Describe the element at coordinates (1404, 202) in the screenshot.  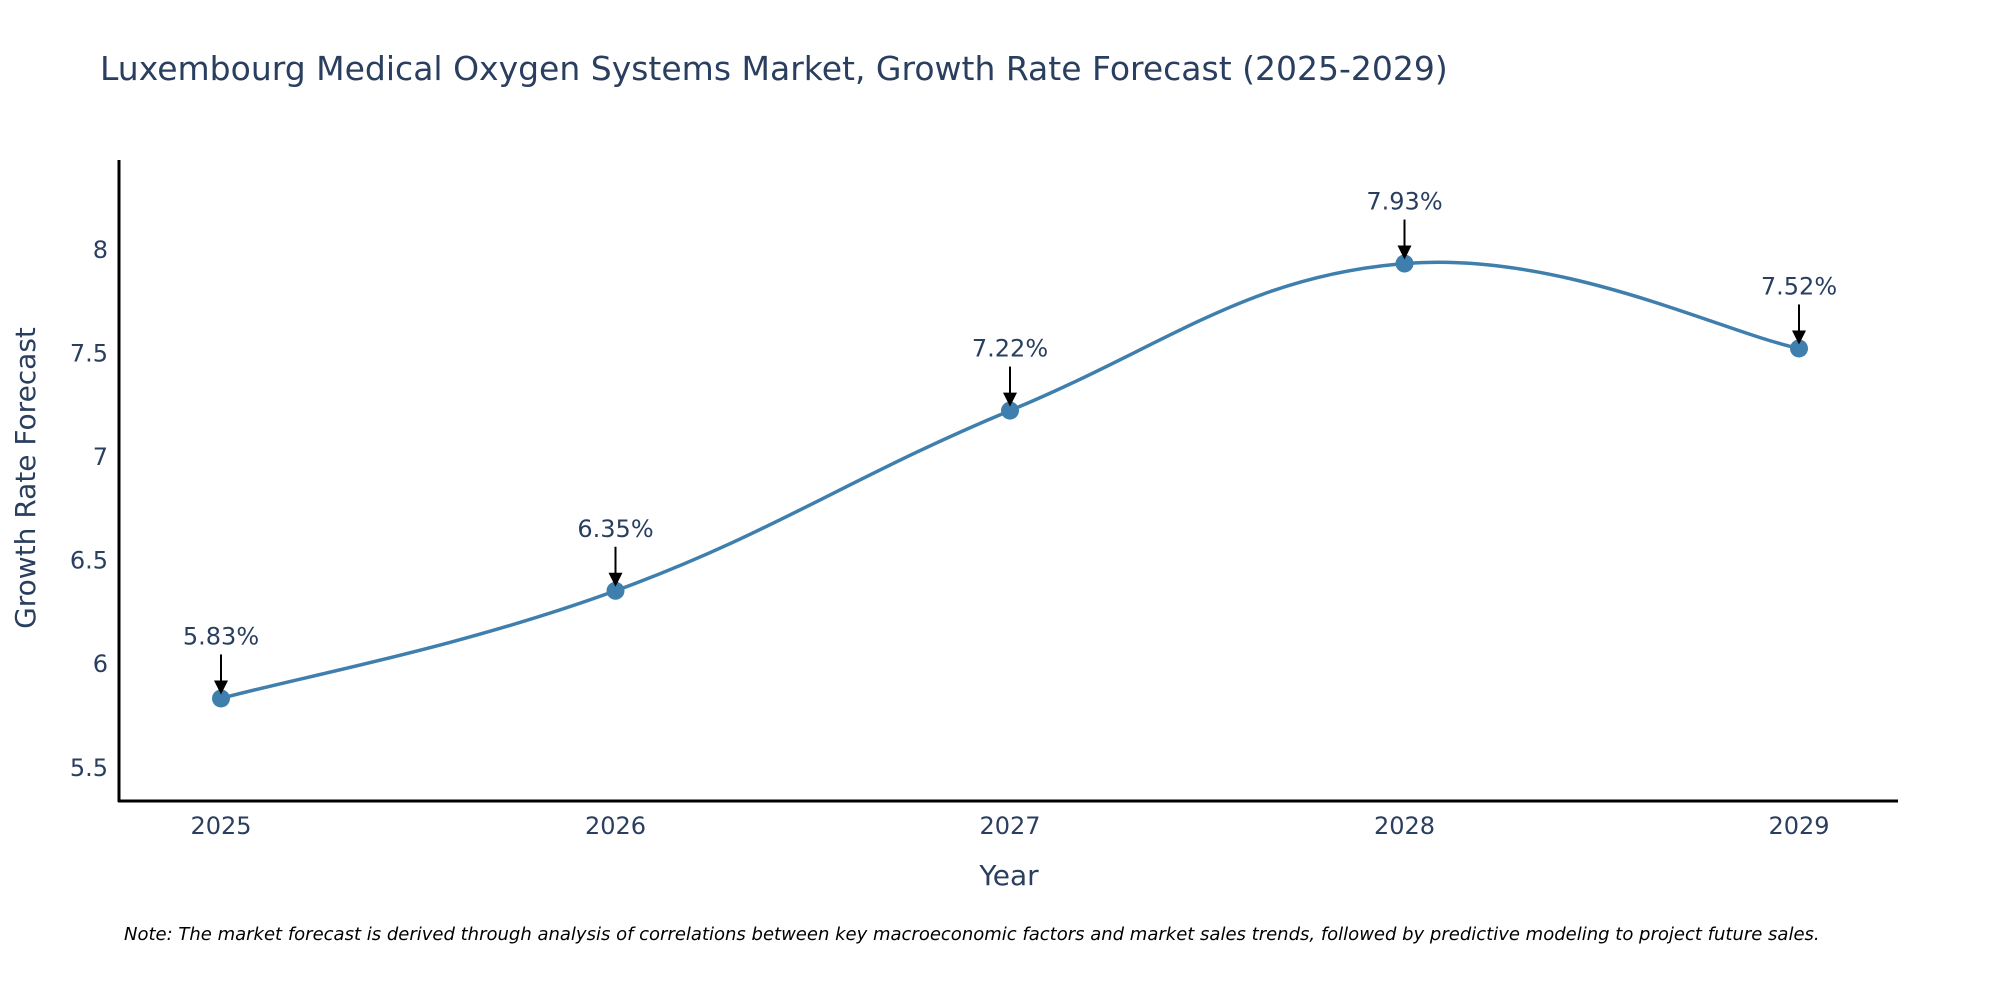
I see `data-label: 7.93%` at that location.